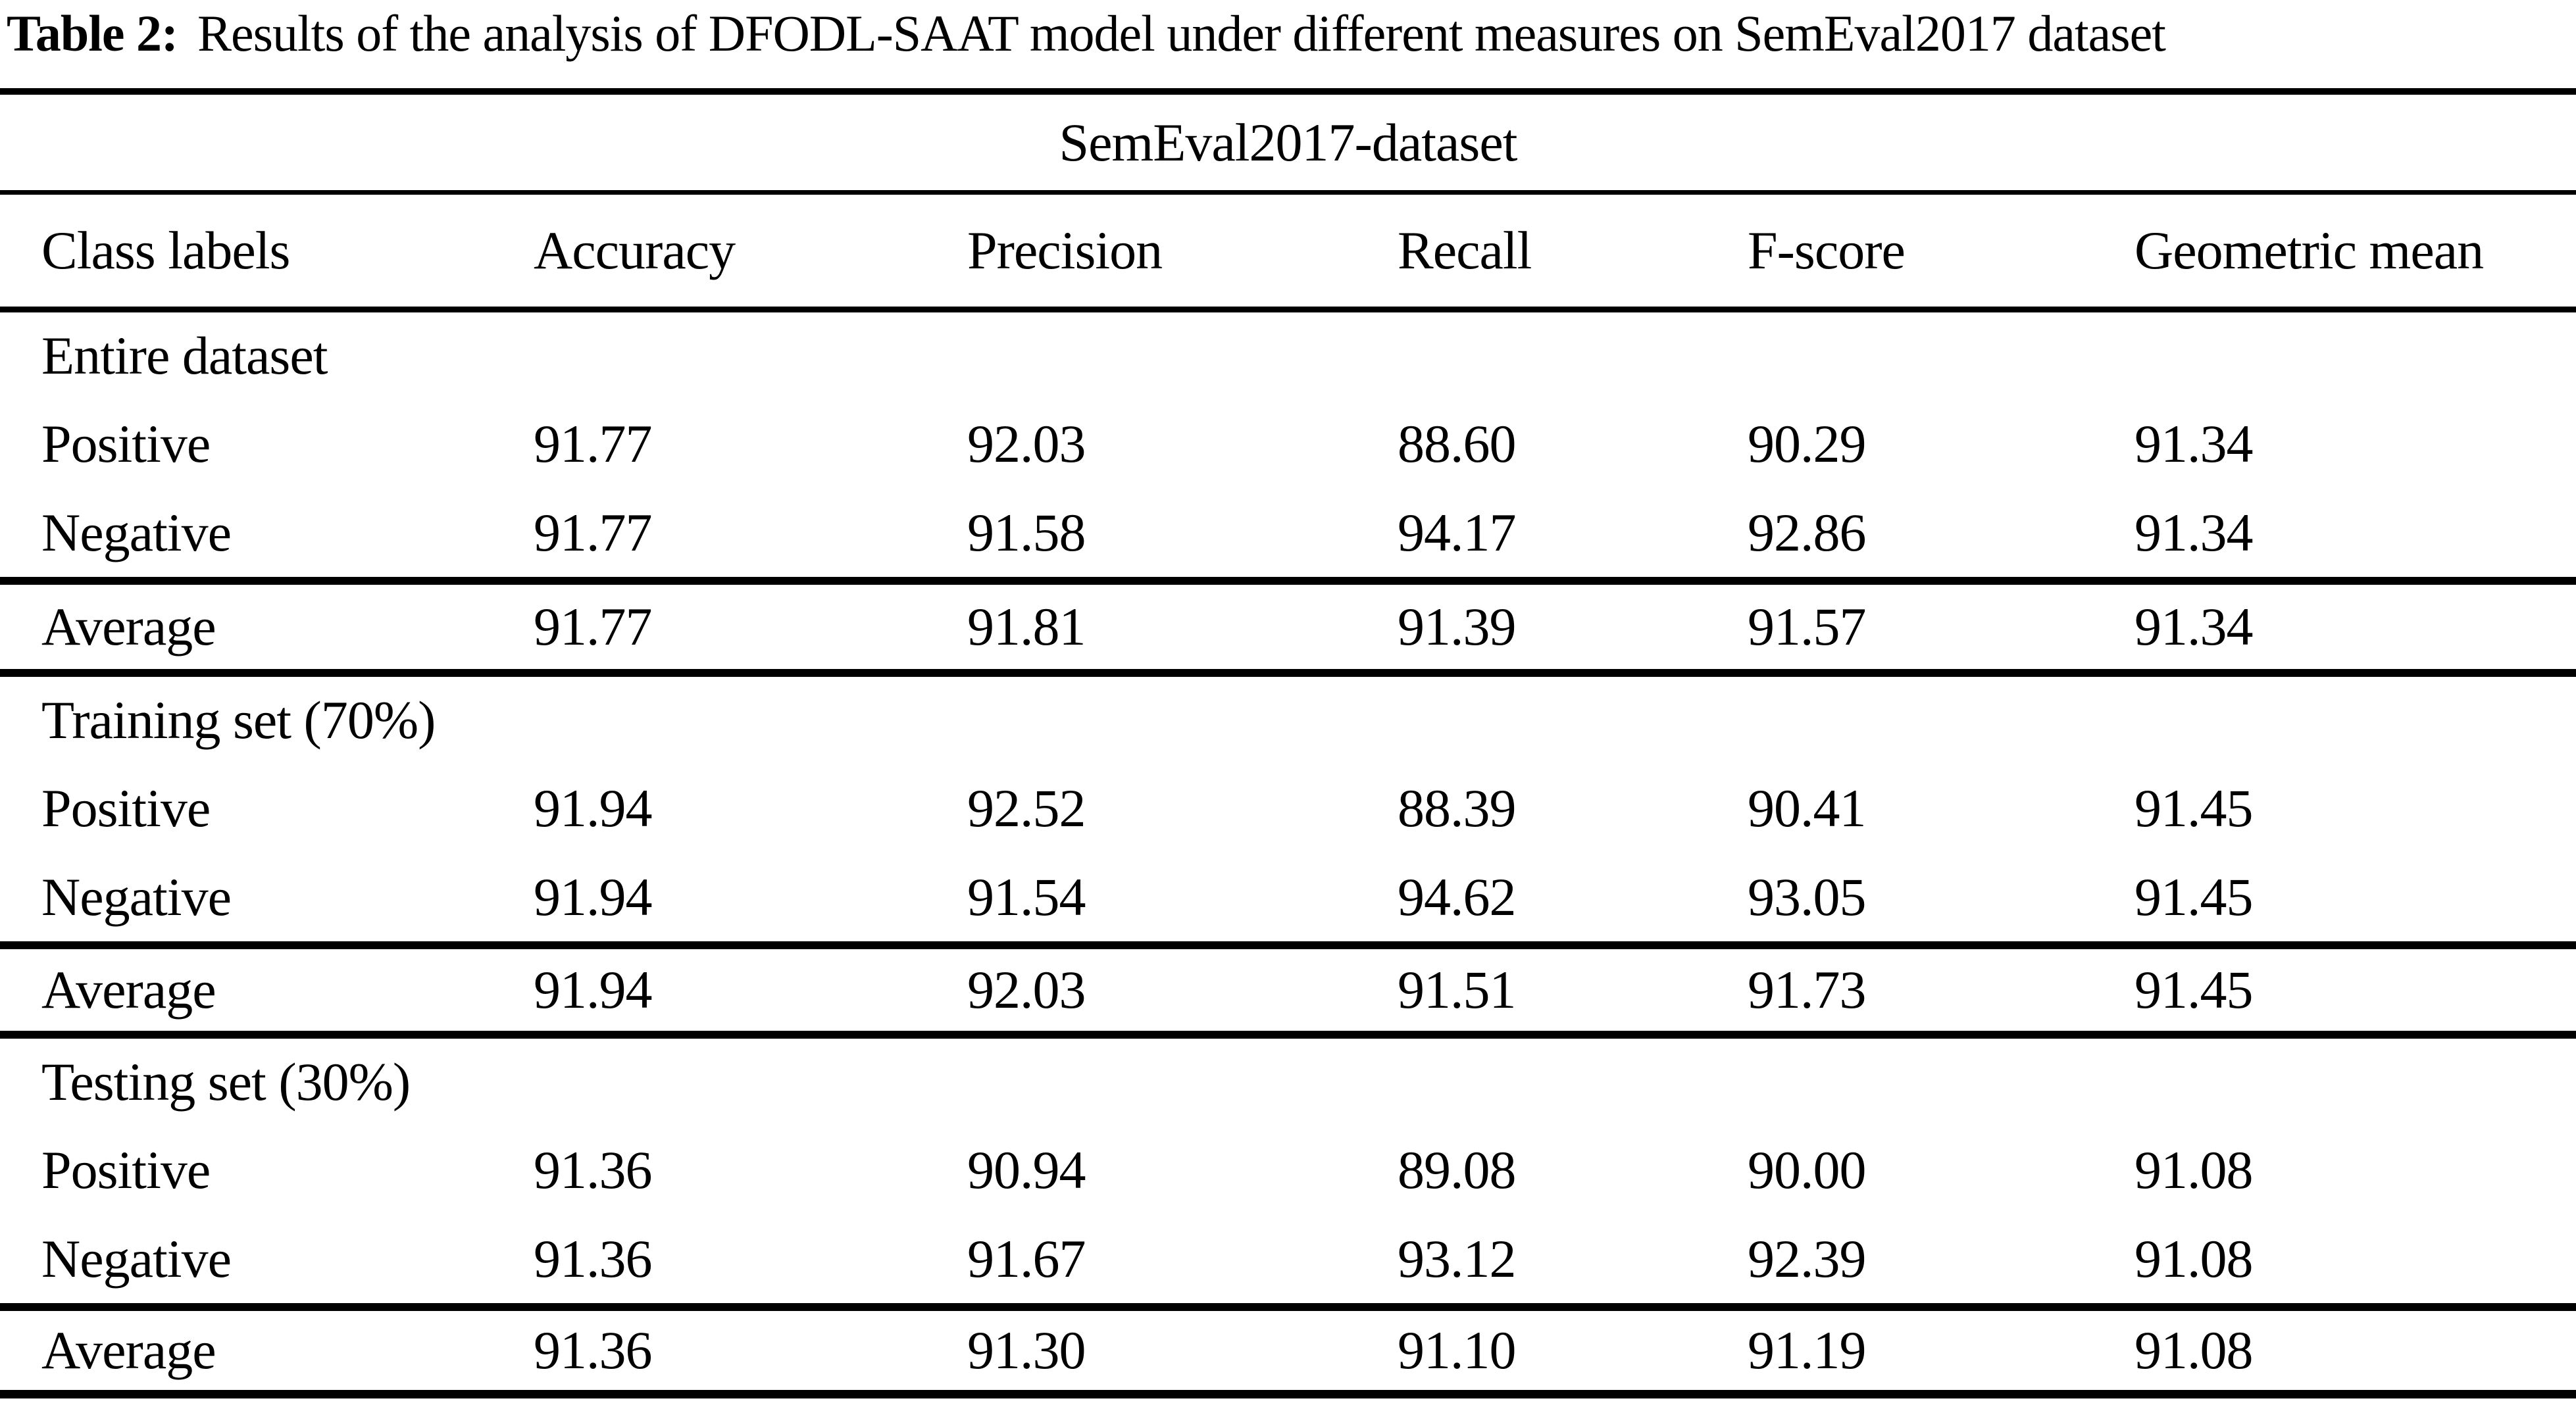  Describe the element at coordinates (1288, 309) in the screenshot. I see `header-rule` at that location.